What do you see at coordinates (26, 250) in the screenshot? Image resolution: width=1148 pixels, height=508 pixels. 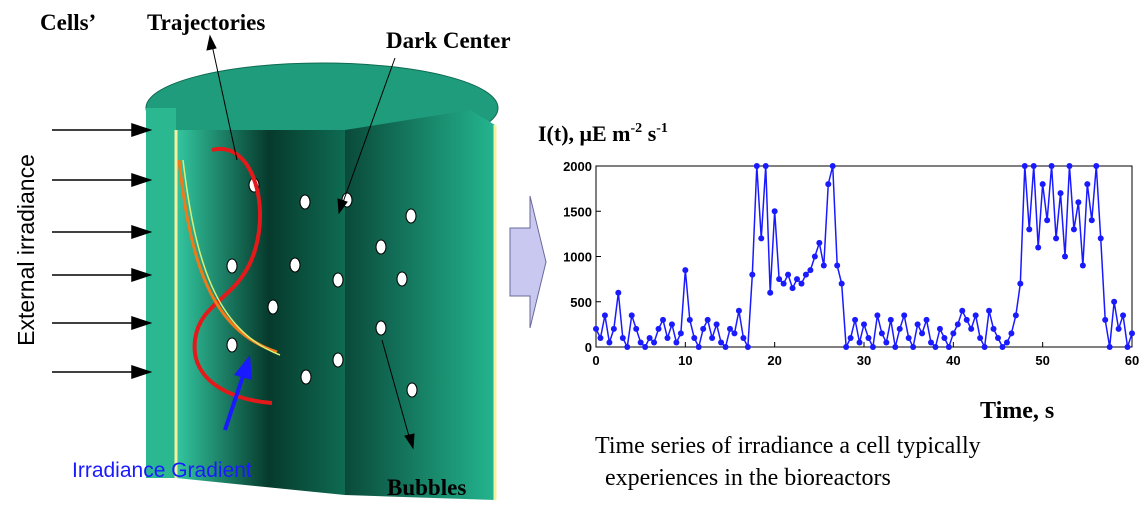 I see `label: External irradiance` at bounding box center [26, 250].